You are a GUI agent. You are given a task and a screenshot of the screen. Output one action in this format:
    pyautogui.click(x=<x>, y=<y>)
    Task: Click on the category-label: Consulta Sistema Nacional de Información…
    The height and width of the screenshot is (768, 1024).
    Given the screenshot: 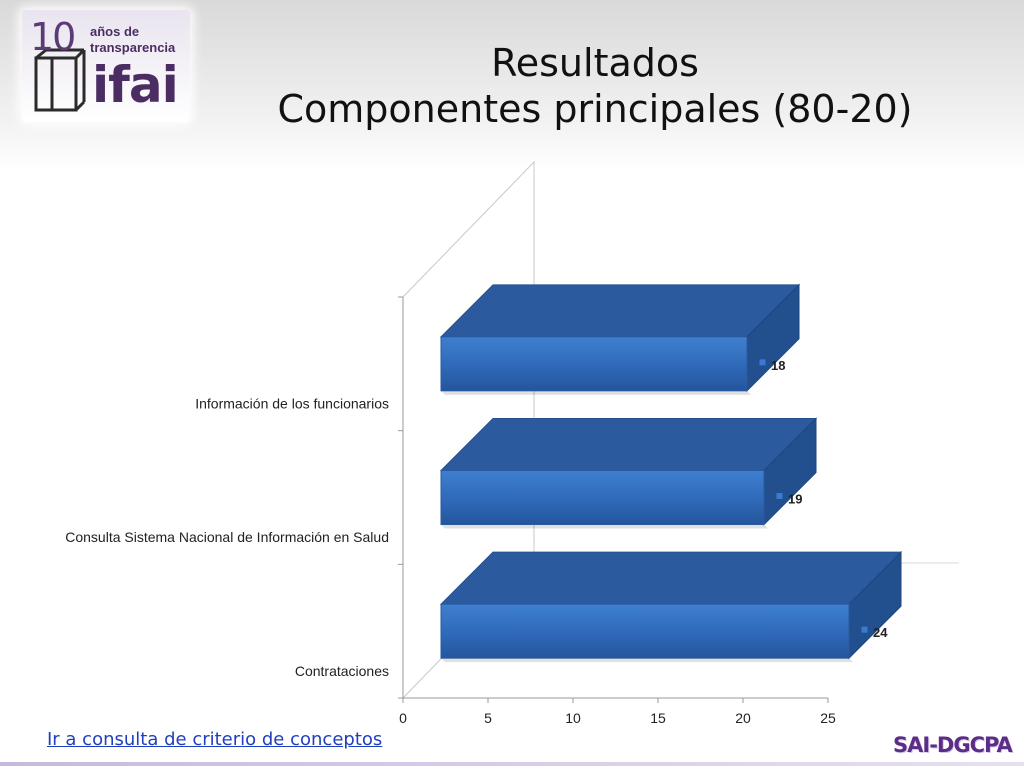 What is the action you would take?
    pyautogui.click(x=227, y=537)
    